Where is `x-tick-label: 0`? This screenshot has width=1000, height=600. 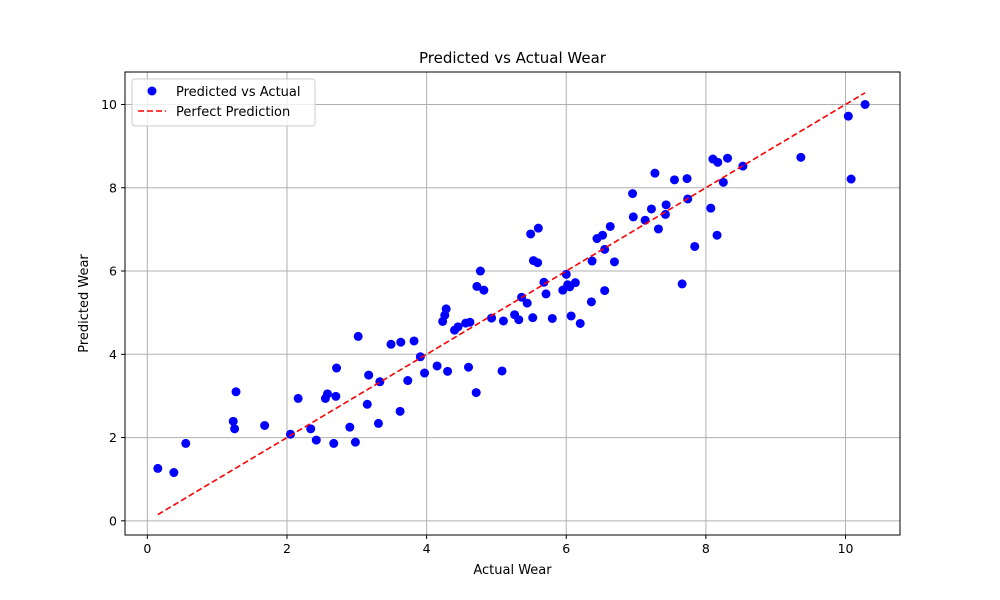 x-tick-label: 0 is located at coordinates (147, 548).